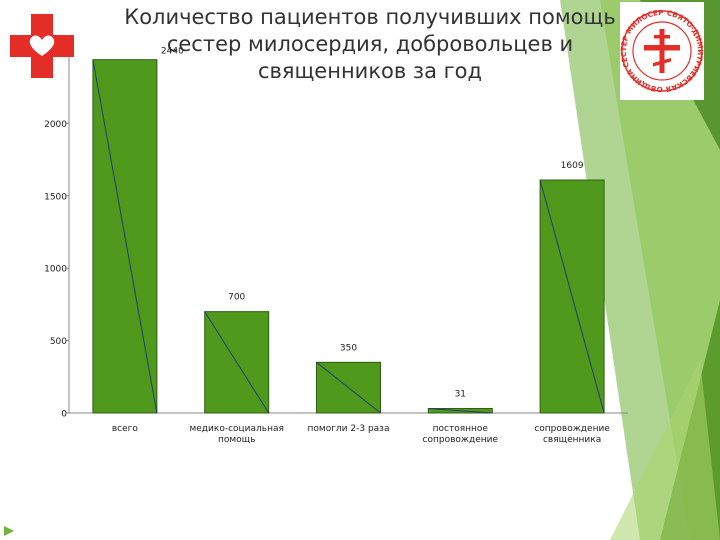  What do you see at coordinates (64, 415) in the screenshot?
I see `y-tick-label: 0` at bounding box center [64, 415].